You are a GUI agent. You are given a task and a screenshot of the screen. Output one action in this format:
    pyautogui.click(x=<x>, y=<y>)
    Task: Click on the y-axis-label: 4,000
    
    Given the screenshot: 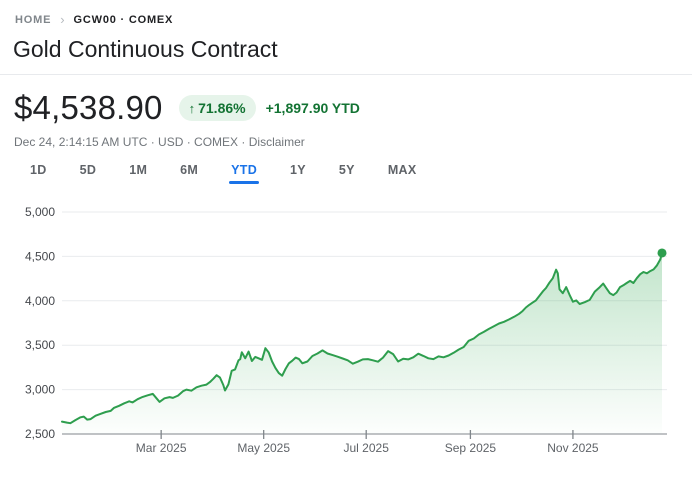 What is the action you would take?
    pyautogui.click(x=40, y=301)
    